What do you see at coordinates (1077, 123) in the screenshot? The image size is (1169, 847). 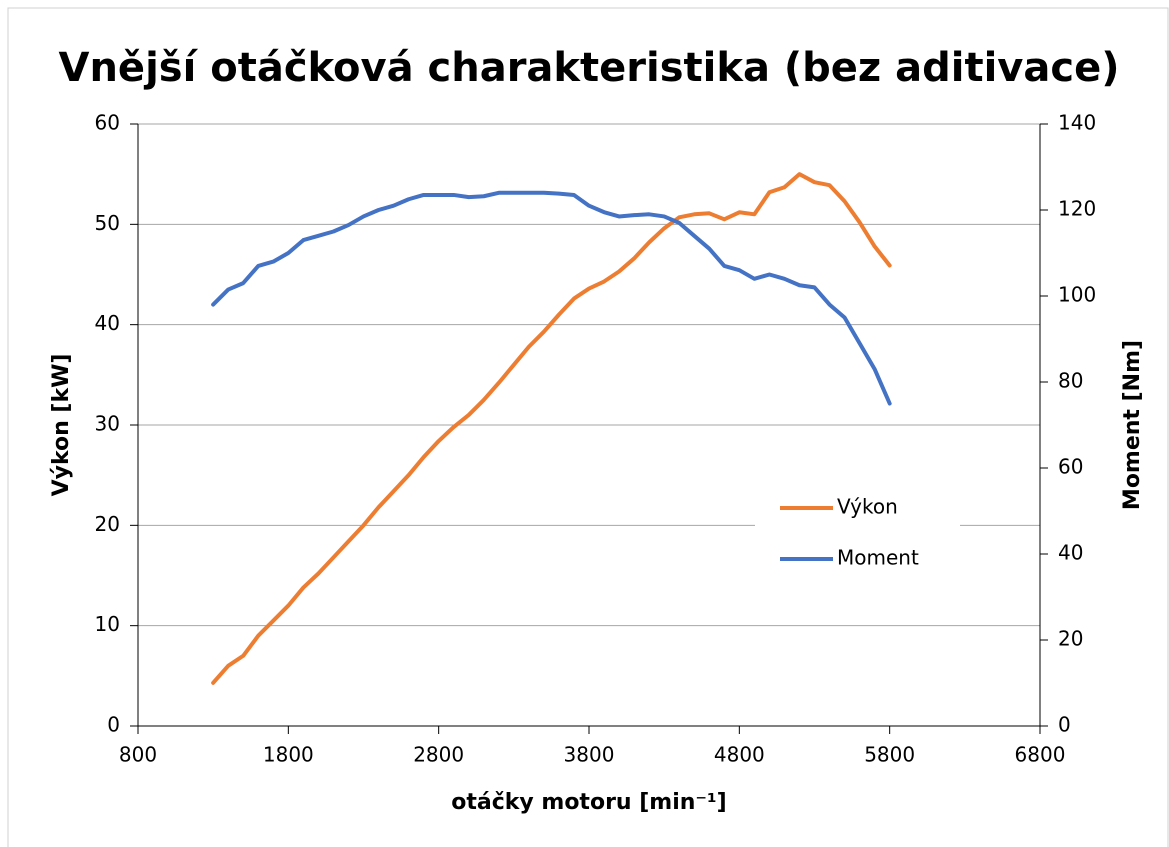 I see `y2-tick-label: 140` at bounding box center [1077, 123].